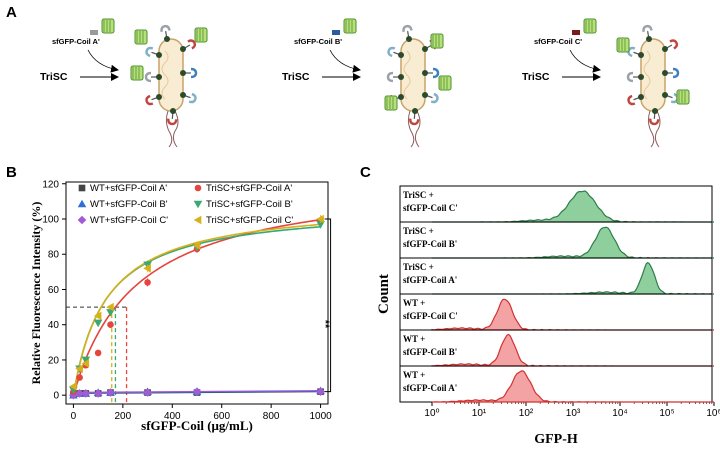 The image size is (720, 457). I want to click on y-tick-label: 100, so click(50, 220).